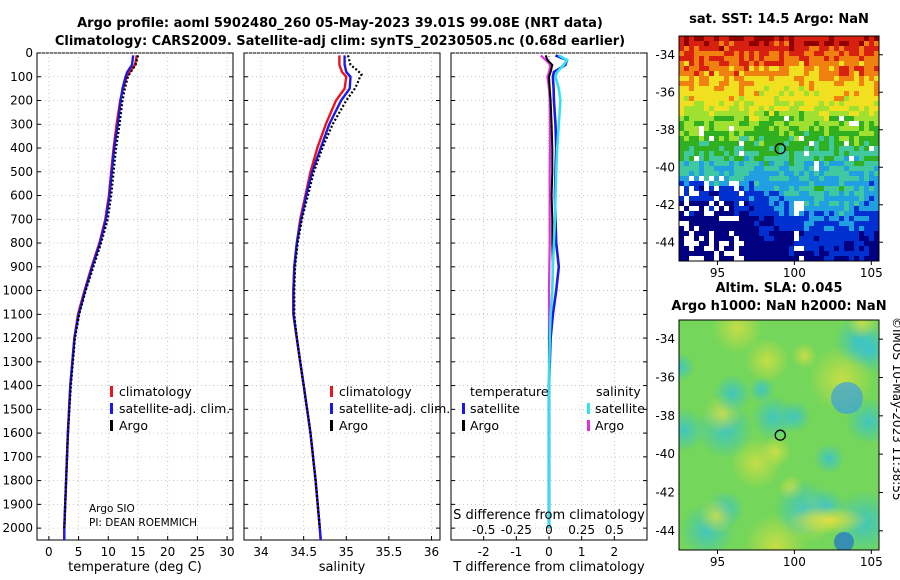 This screenshot has height=580, width=900. Describe the element at coordinates (328, 292) in the screenshot. I see `salinity-series-argo` at that location.